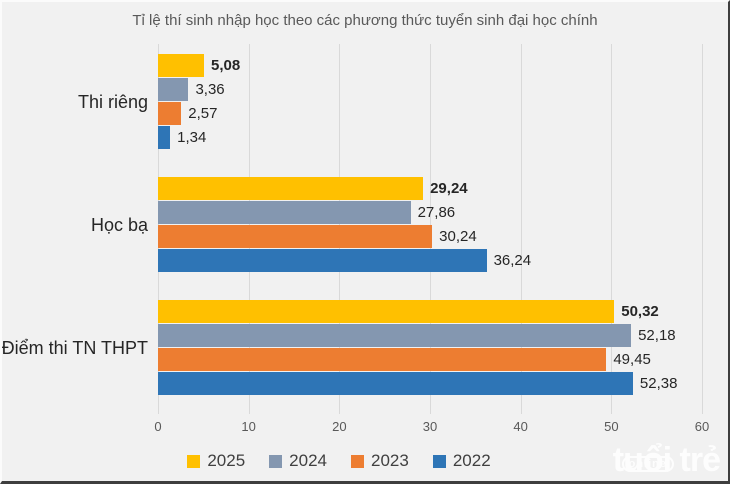  What do you see at coordinates (308, 460) in the screenshot?
I see `legend-label: 2024` at bounding box center [308, 460].